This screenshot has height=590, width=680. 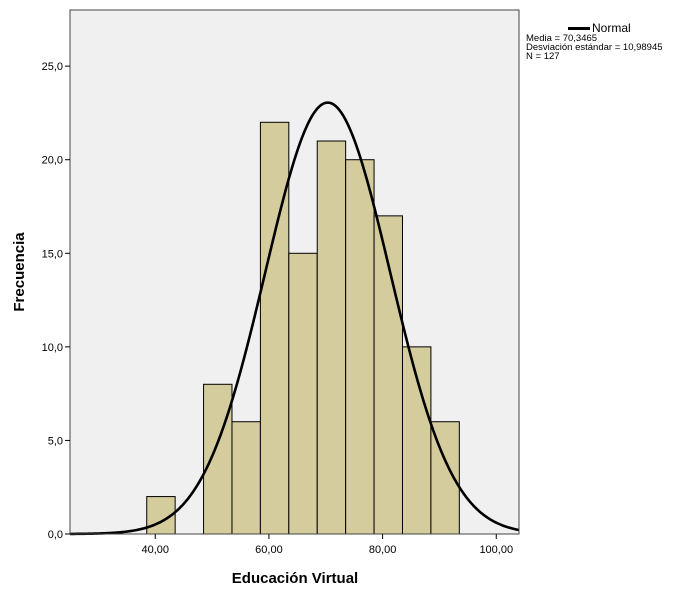 What do you see at coordinates (642, 47) in the screenshot?
I see `legend-stat-value: 10,98945` at bounding box center [642, 47].